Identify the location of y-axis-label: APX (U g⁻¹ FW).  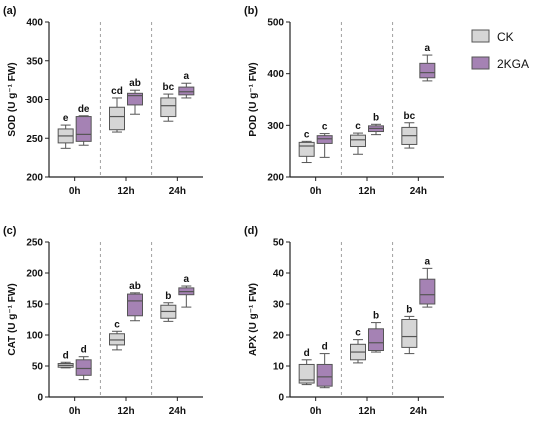
(253, 319).